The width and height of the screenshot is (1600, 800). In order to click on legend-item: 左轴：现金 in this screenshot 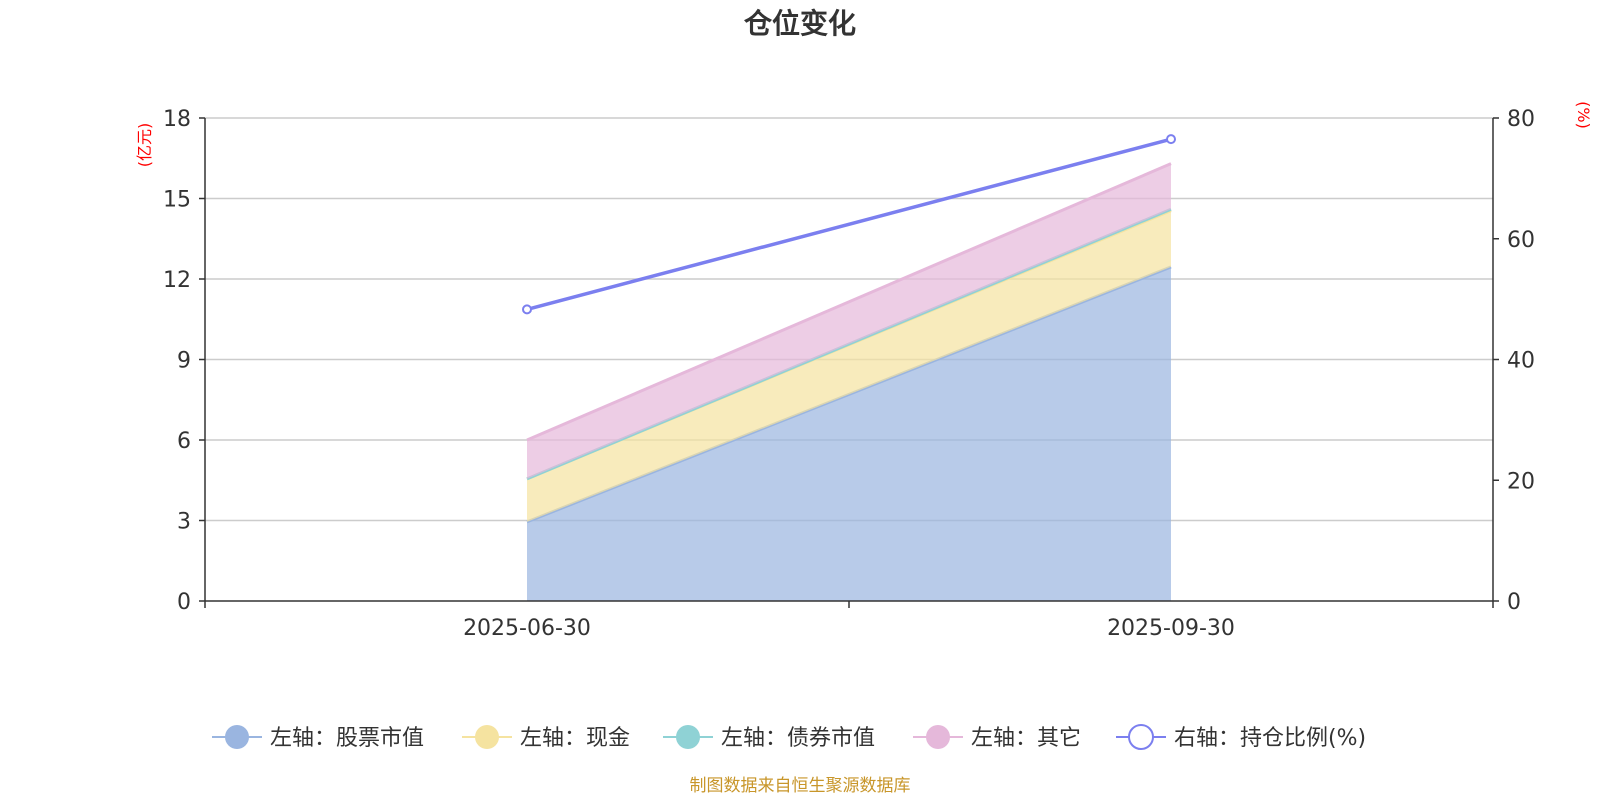, I will do `click(546, 738)`.